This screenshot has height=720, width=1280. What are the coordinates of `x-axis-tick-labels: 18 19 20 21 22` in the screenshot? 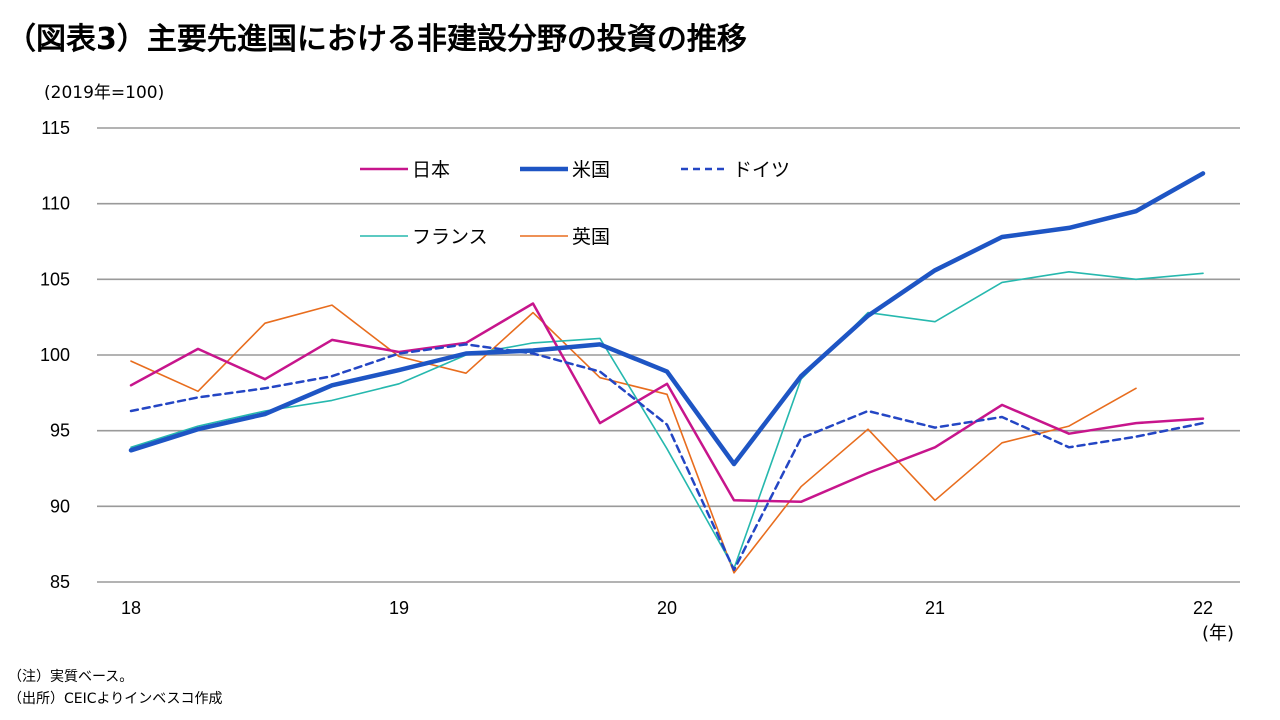 It's located at (667, 608).